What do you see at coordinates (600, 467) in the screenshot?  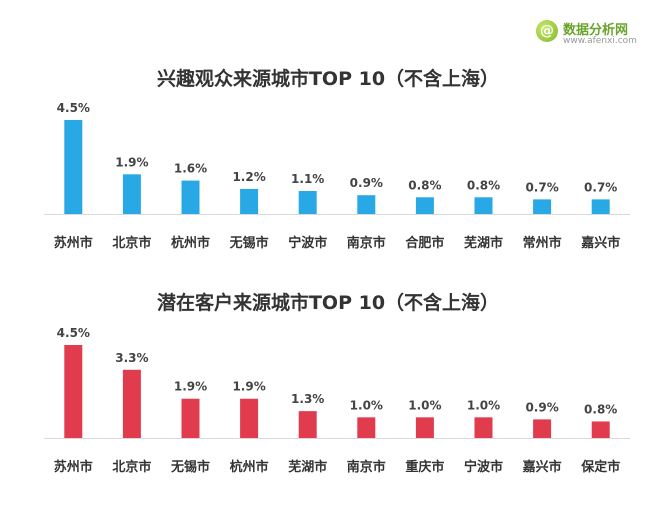 I see `tick-label-9: 保定市` at bounding box center [600, 467].